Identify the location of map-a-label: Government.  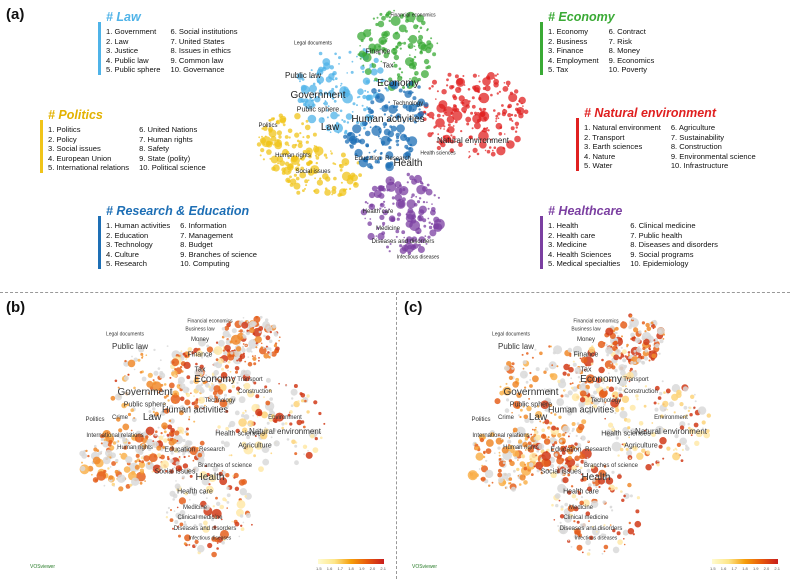
(318, 95).